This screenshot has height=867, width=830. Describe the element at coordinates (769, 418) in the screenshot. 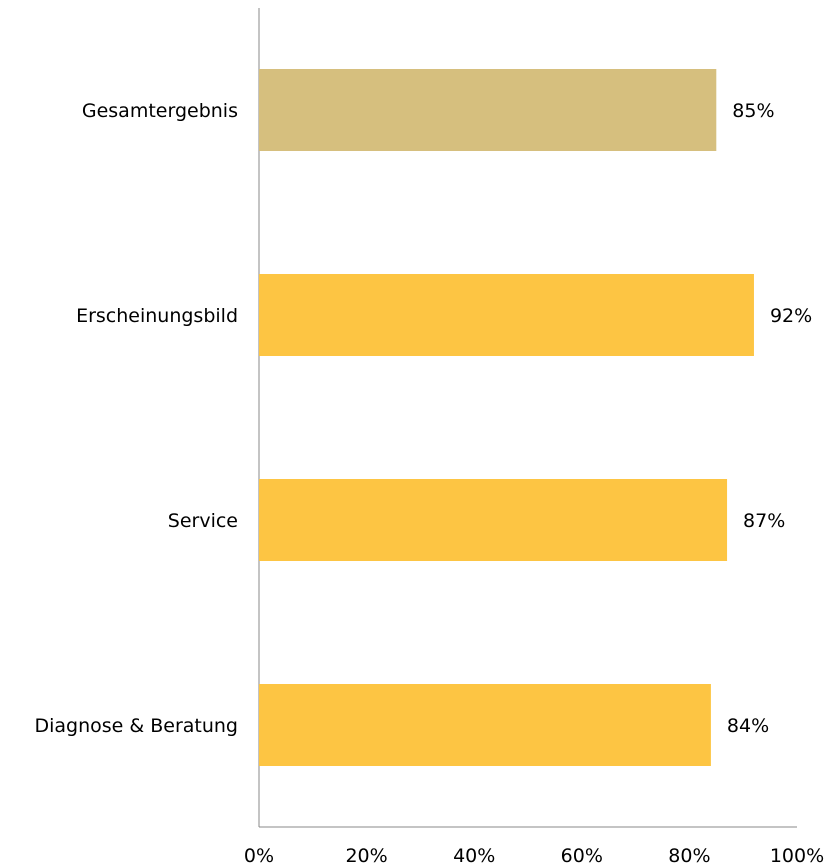

I see `value-labels-group: 85% 92% 87% 84%` at that location.